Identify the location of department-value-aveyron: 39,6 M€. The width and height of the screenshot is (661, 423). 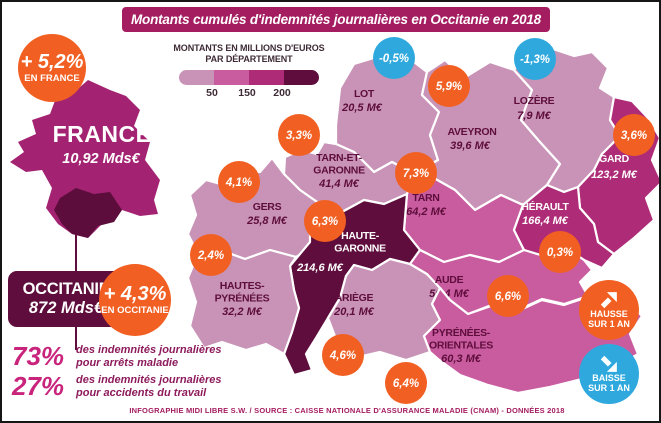
(470, 146).